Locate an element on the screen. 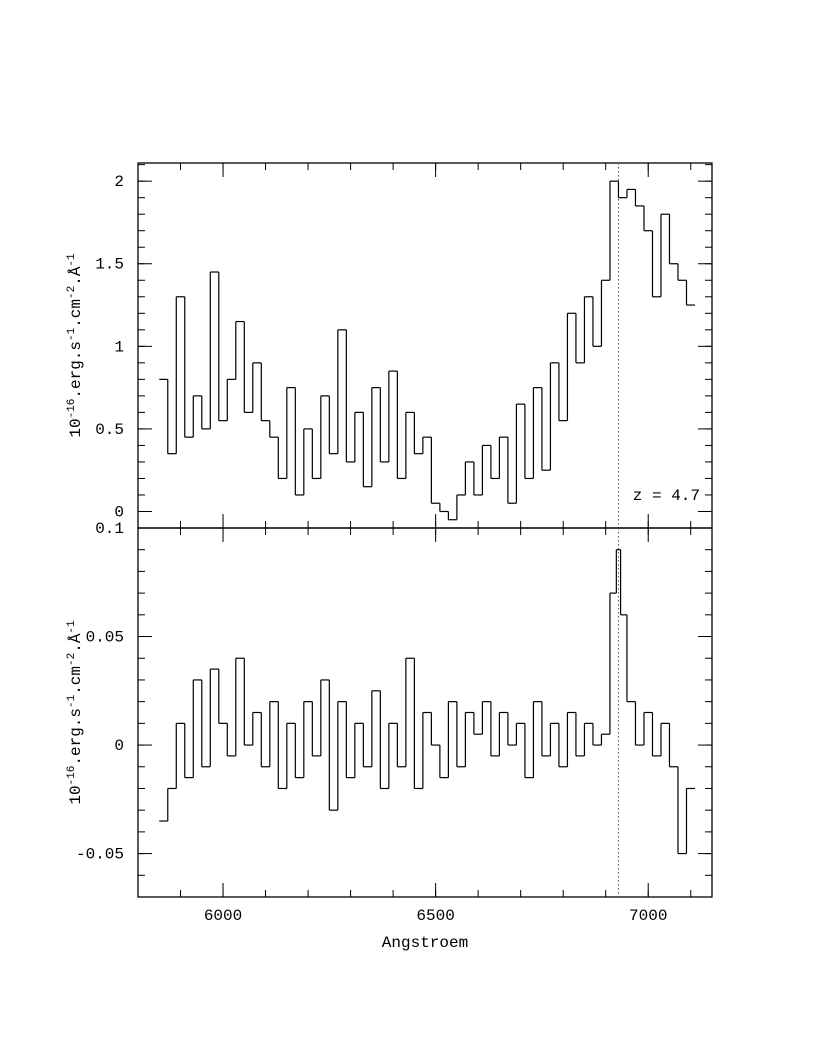 The height and width of the screenshot is (1058, 817). x-tick-label: 6500 is located at coordinates (435, 916).